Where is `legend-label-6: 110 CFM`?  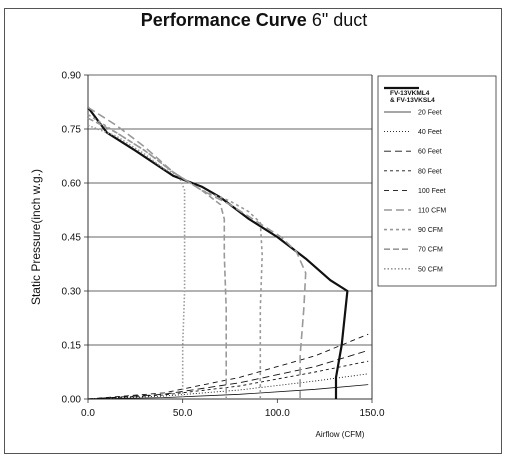
legend-label-6: 110 CFM is located at coordinates (432, 211).